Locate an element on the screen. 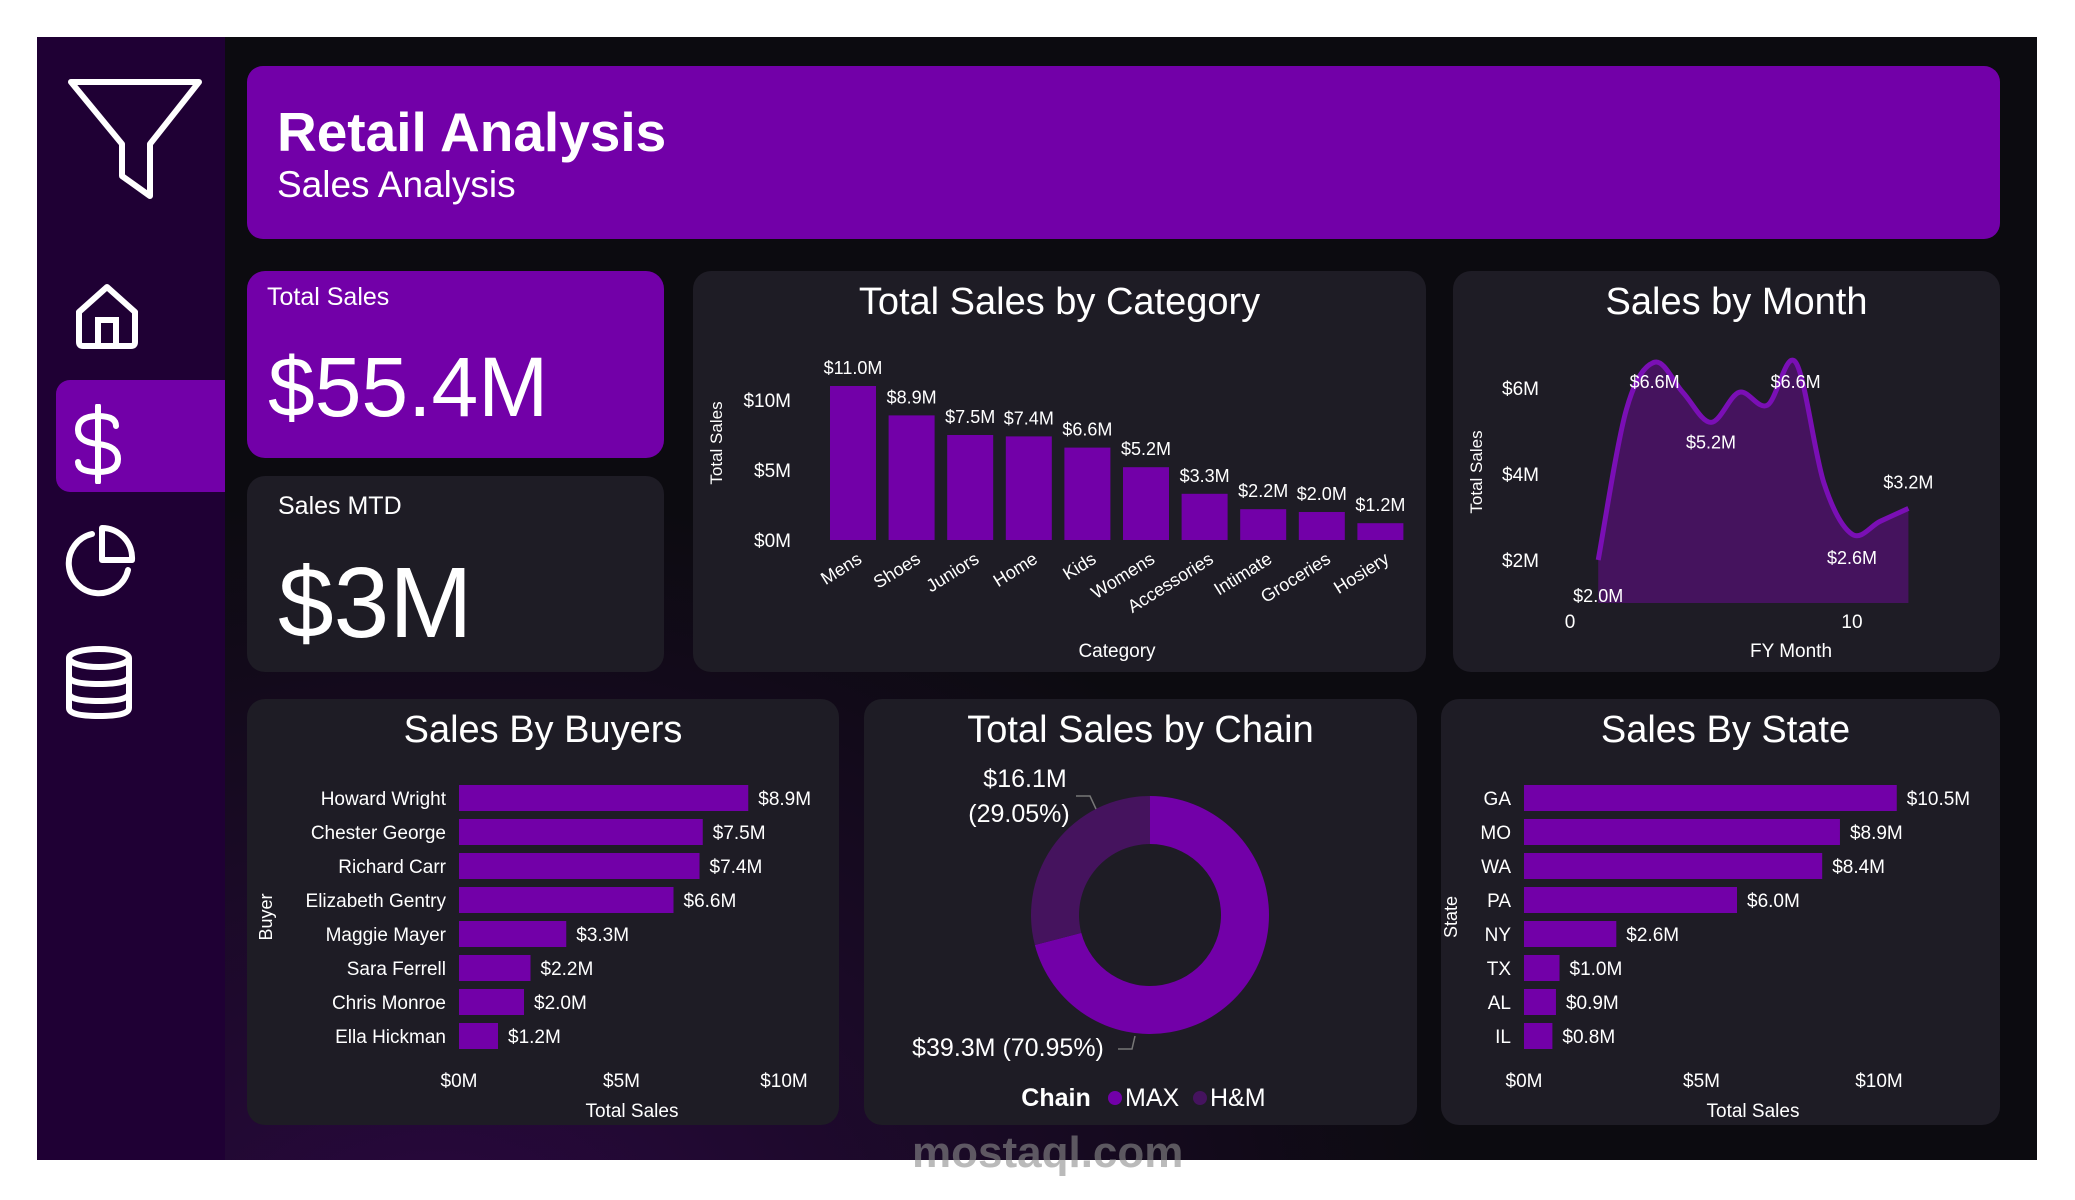  x-tick-label: Mens is located at coordinates (841, 568).